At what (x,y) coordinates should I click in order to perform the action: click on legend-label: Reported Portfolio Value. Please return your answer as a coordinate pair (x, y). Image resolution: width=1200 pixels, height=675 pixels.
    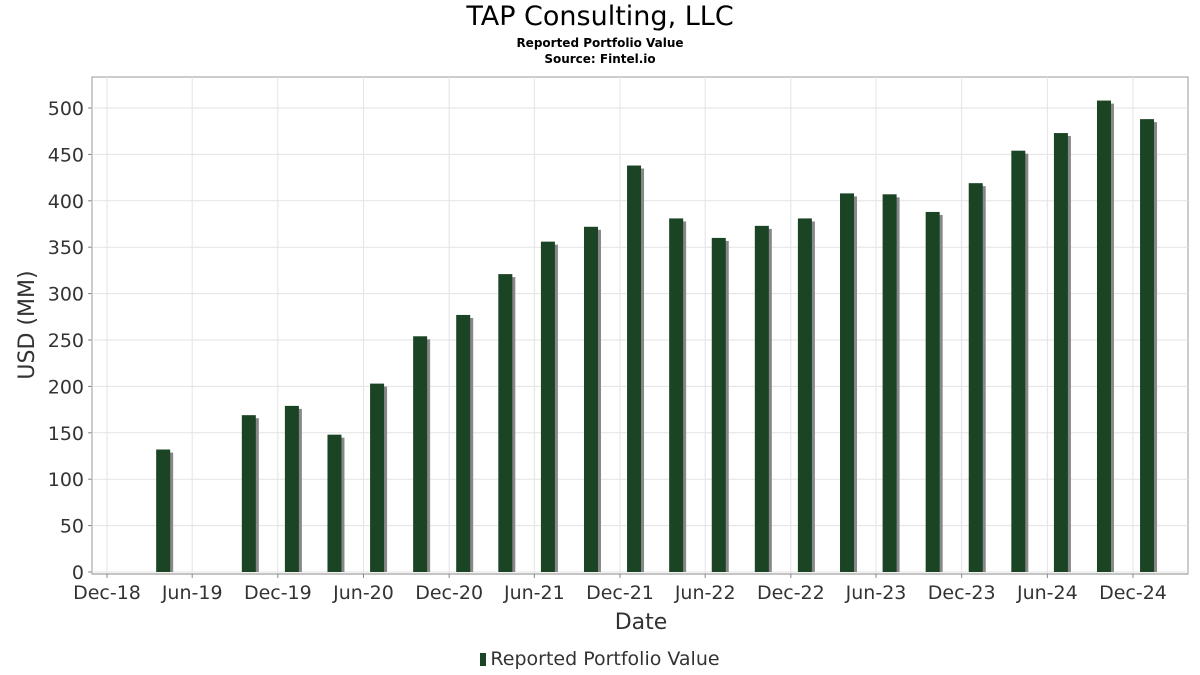
    Looking at the image, I should click on (605, 659).